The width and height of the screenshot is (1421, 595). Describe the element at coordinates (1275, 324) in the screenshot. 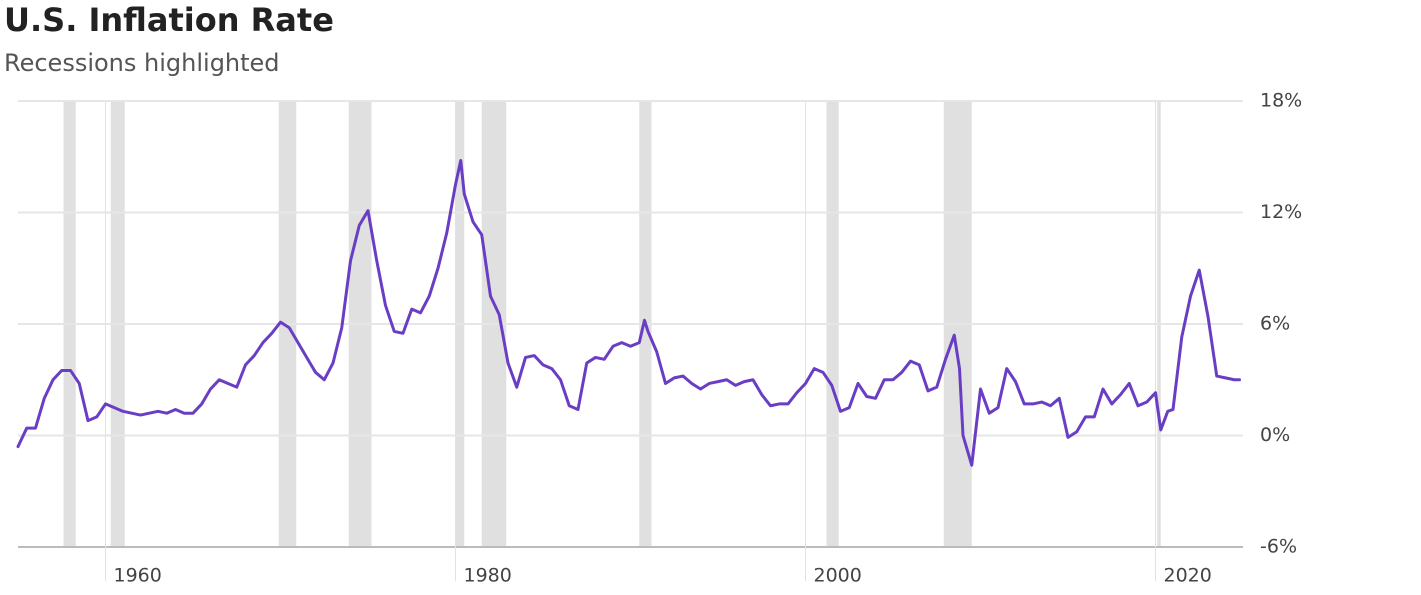

I see `y-tick-label: 6%` at that location.